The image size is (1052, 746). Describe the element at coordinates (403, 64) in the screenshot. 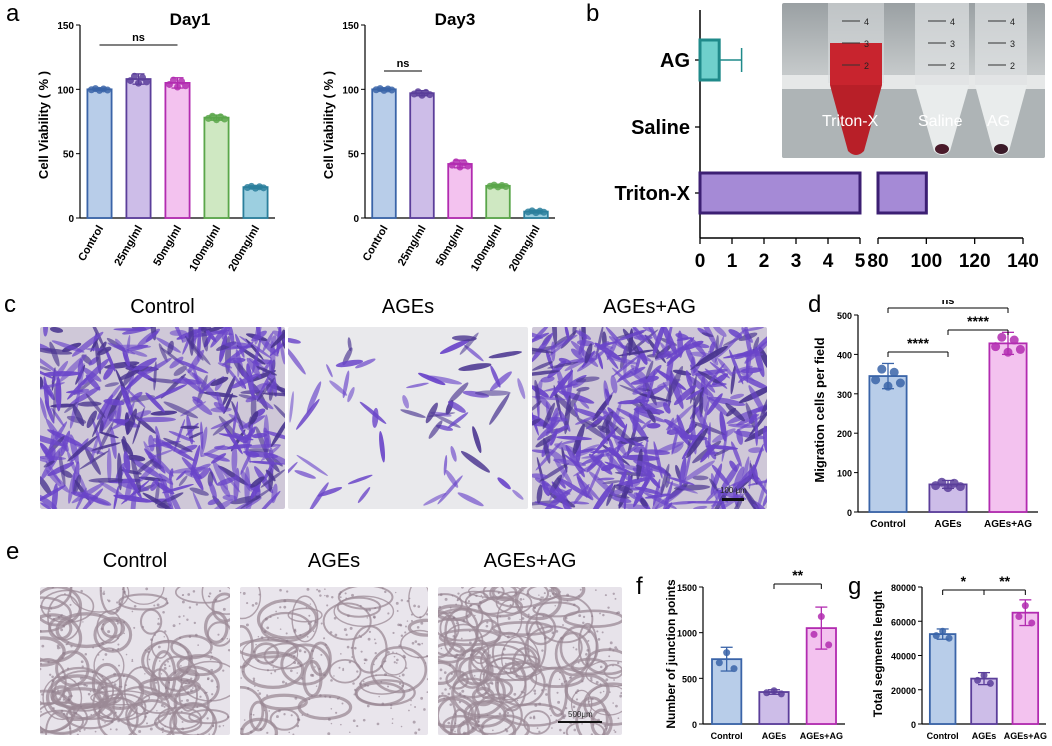

I see `significance-label: ns` at that location.